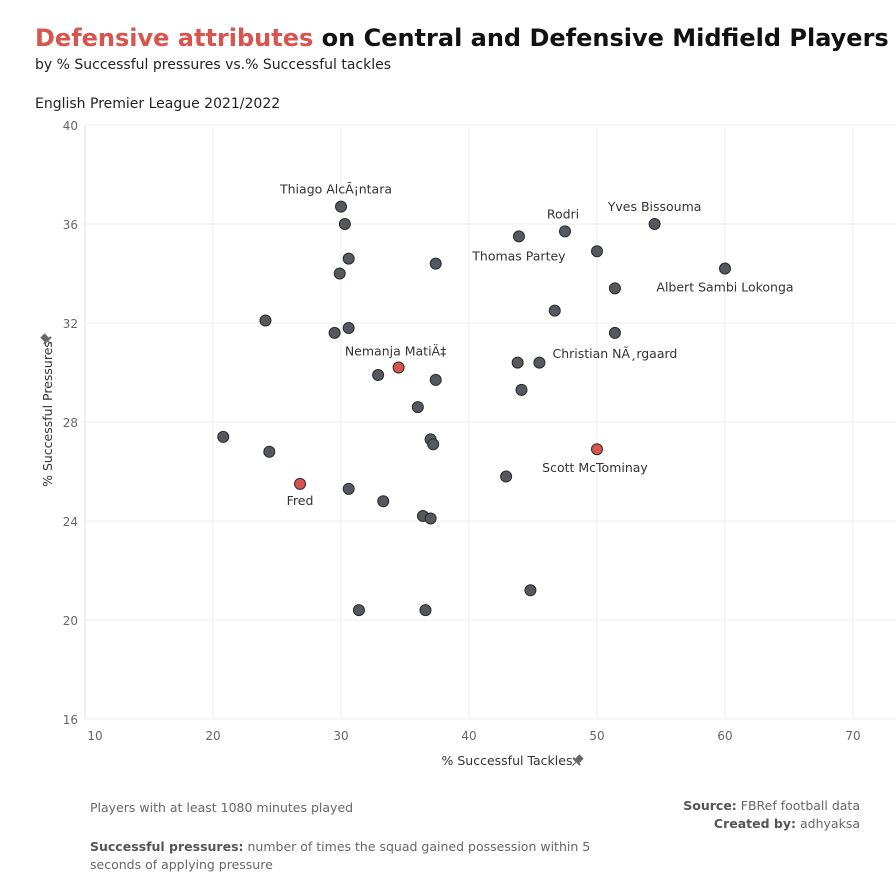 The width and height of the screenshot is (896, 874). Describe the element at coordinates (47, 340) in the screenshot. I see `y-axis-pin-icon` at that location.